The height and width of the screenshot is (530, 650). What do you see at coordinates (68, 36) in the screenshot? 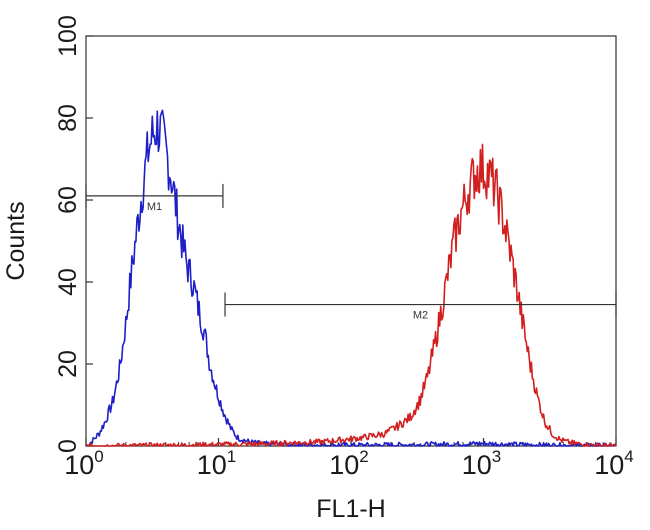
I see `y-tick-label: 100` at bounding box center [68, 36].